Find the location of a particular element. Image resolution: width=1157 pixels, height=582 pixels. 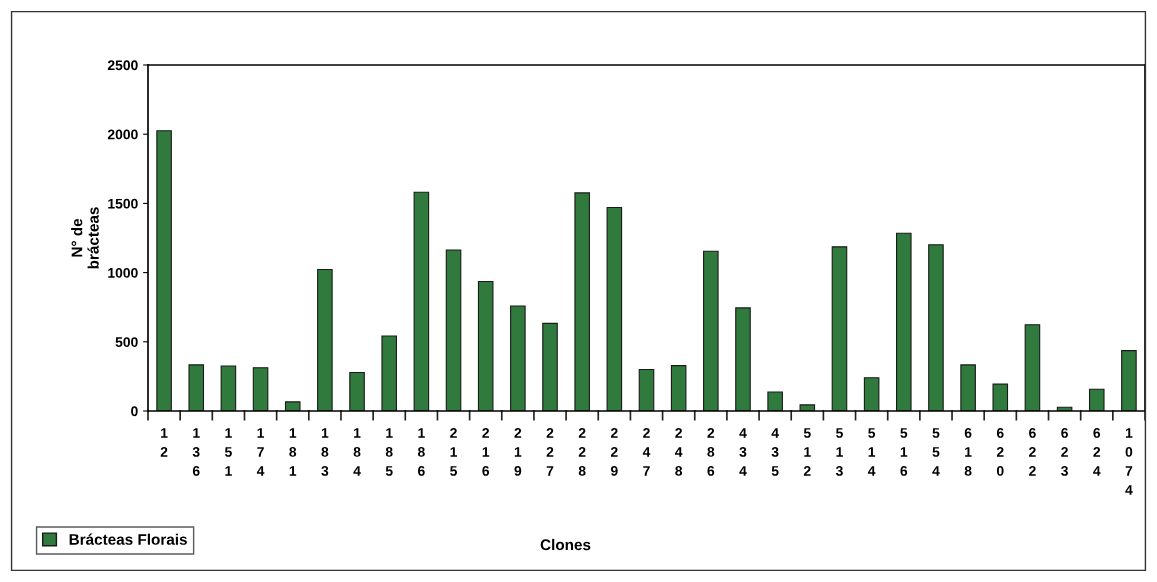

x-tick-label: 248 is located at coordinates (679, 452).